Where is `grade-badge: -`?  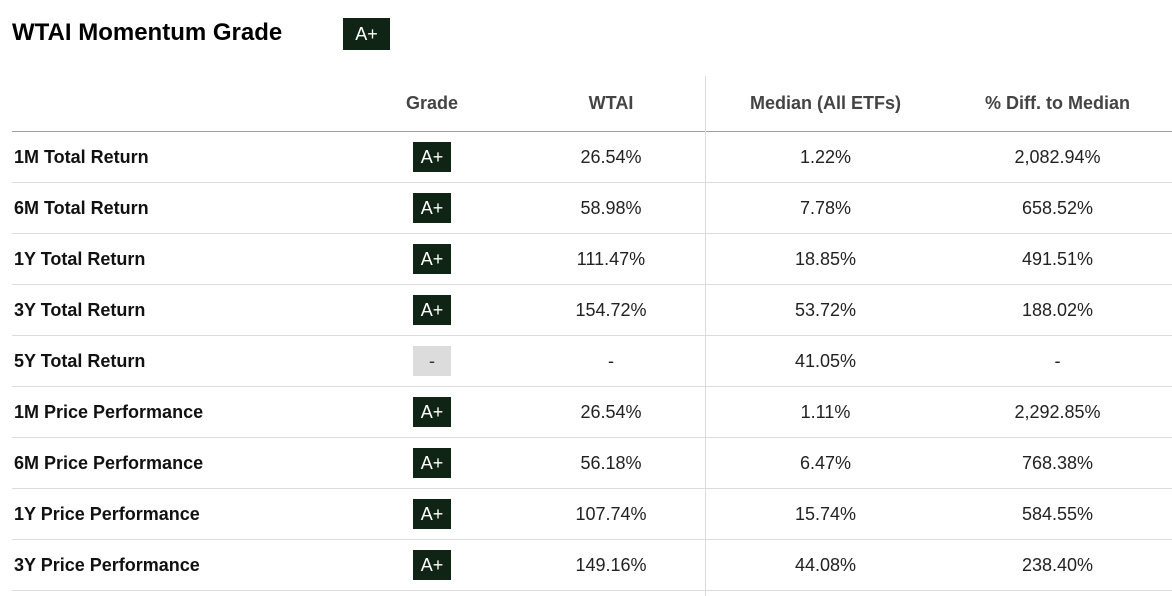 grade-badge: - is located at coordinates (432, 361).